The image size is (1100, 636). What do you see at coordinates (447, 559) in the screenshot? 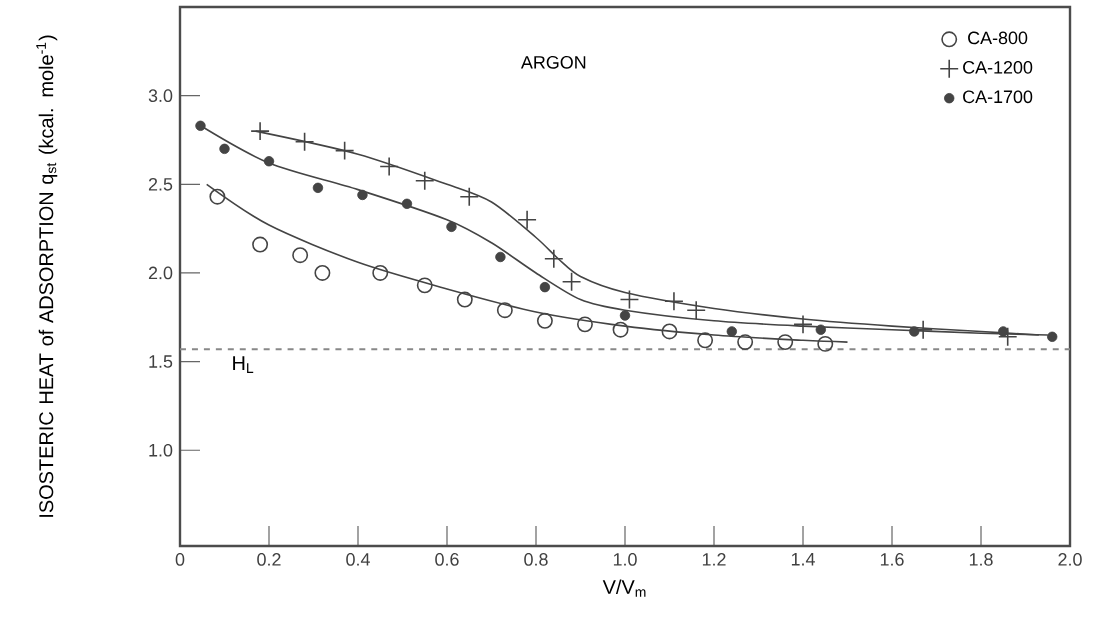
I see `x-tick-label: 0.6` at bounding box center [447, 559].